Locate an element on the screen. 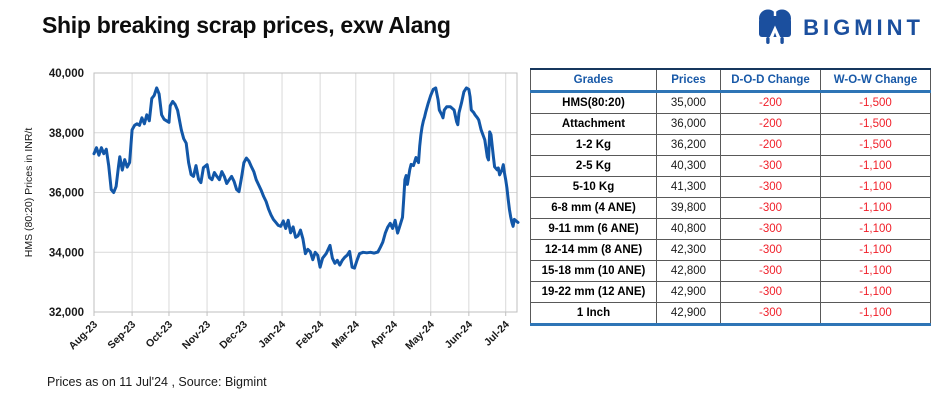  table-row: 1-2 Kg 36,200 -200 -1,500 is located at coordinates (730, 145).